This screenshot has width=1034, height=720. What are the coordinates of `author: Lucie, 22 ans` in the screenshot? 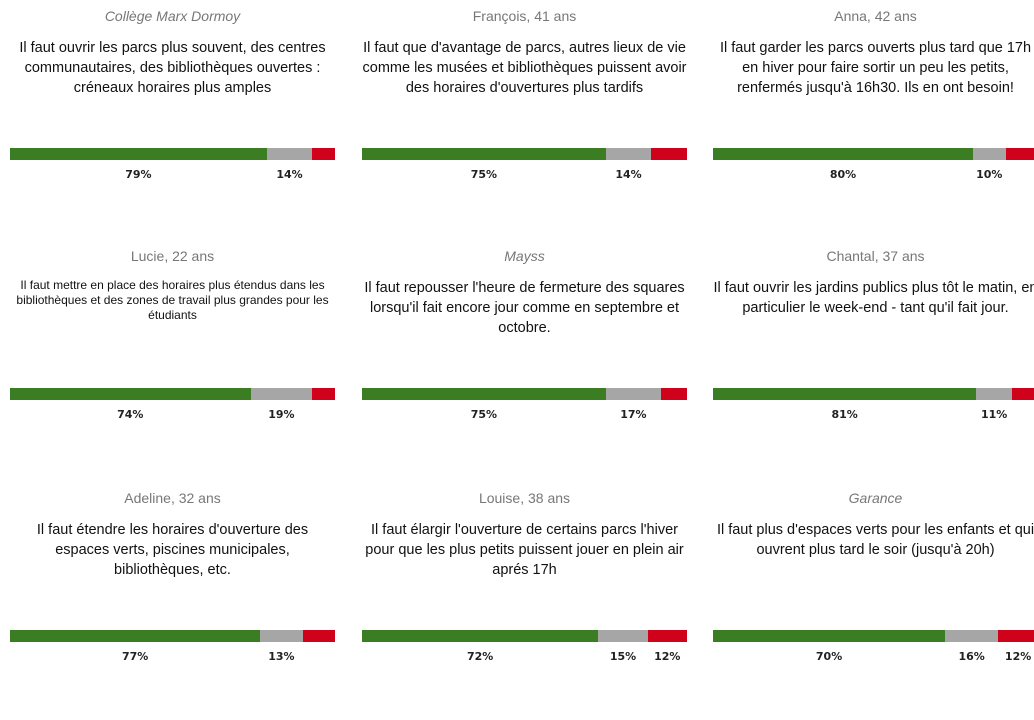 It's located at (172, 256).